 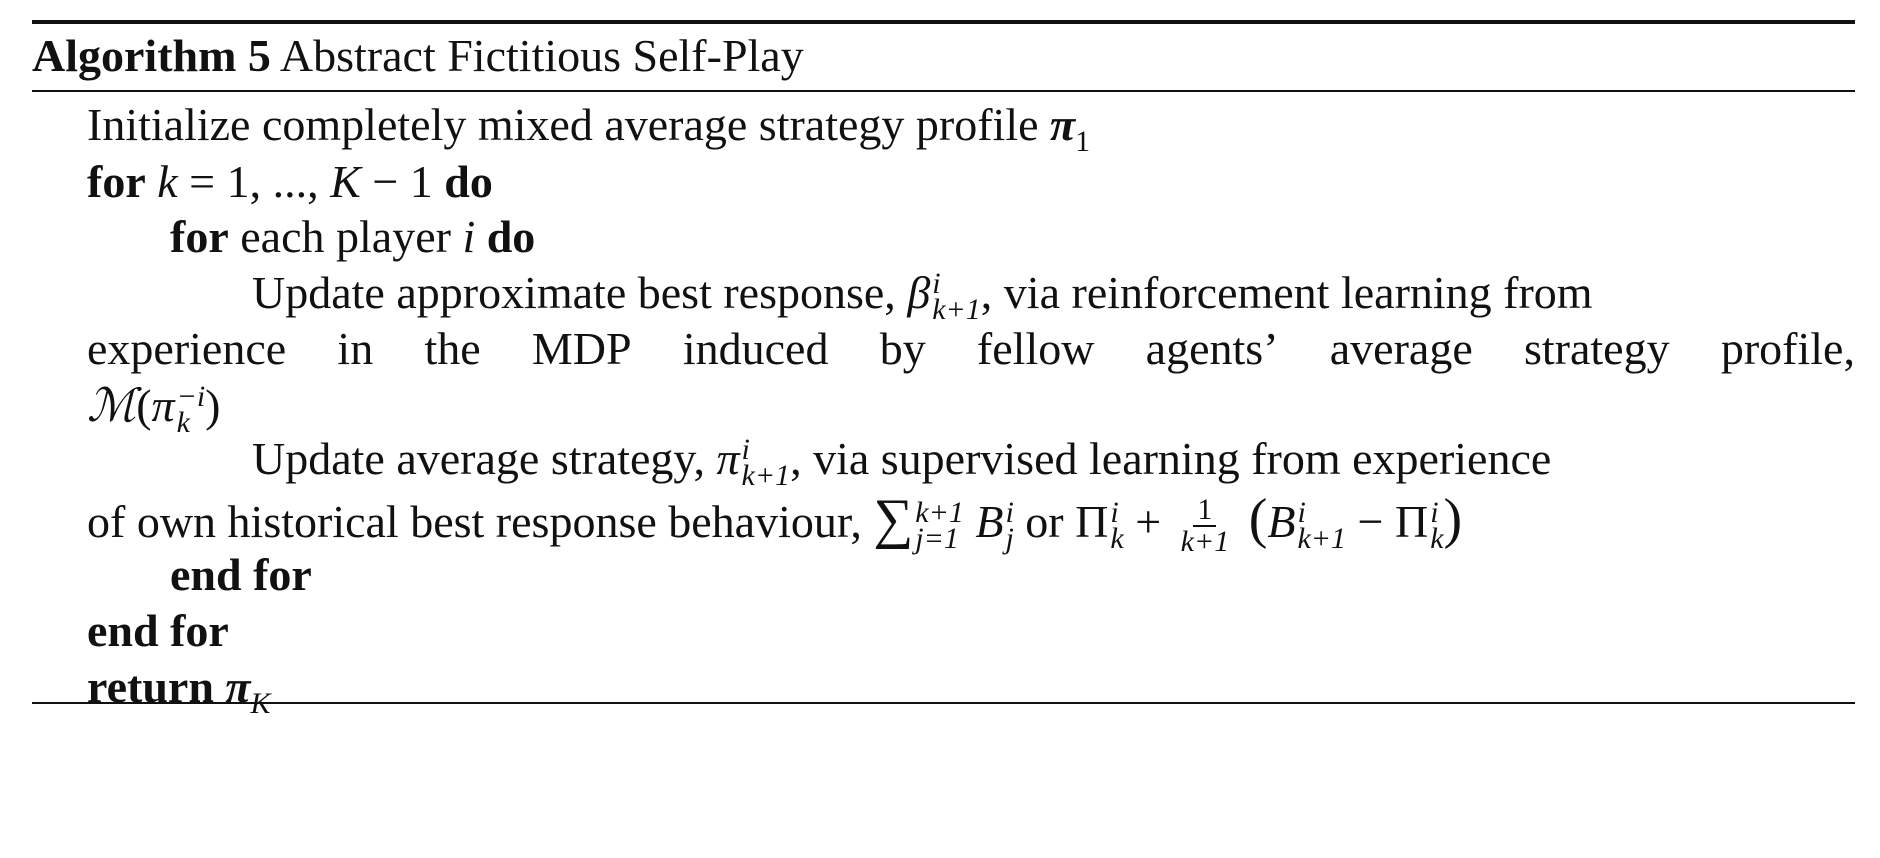 What do you see at coordinates (1205, 511) in the screenshot?
I see `frac-num: 1` at bounding box center [1205, 511].